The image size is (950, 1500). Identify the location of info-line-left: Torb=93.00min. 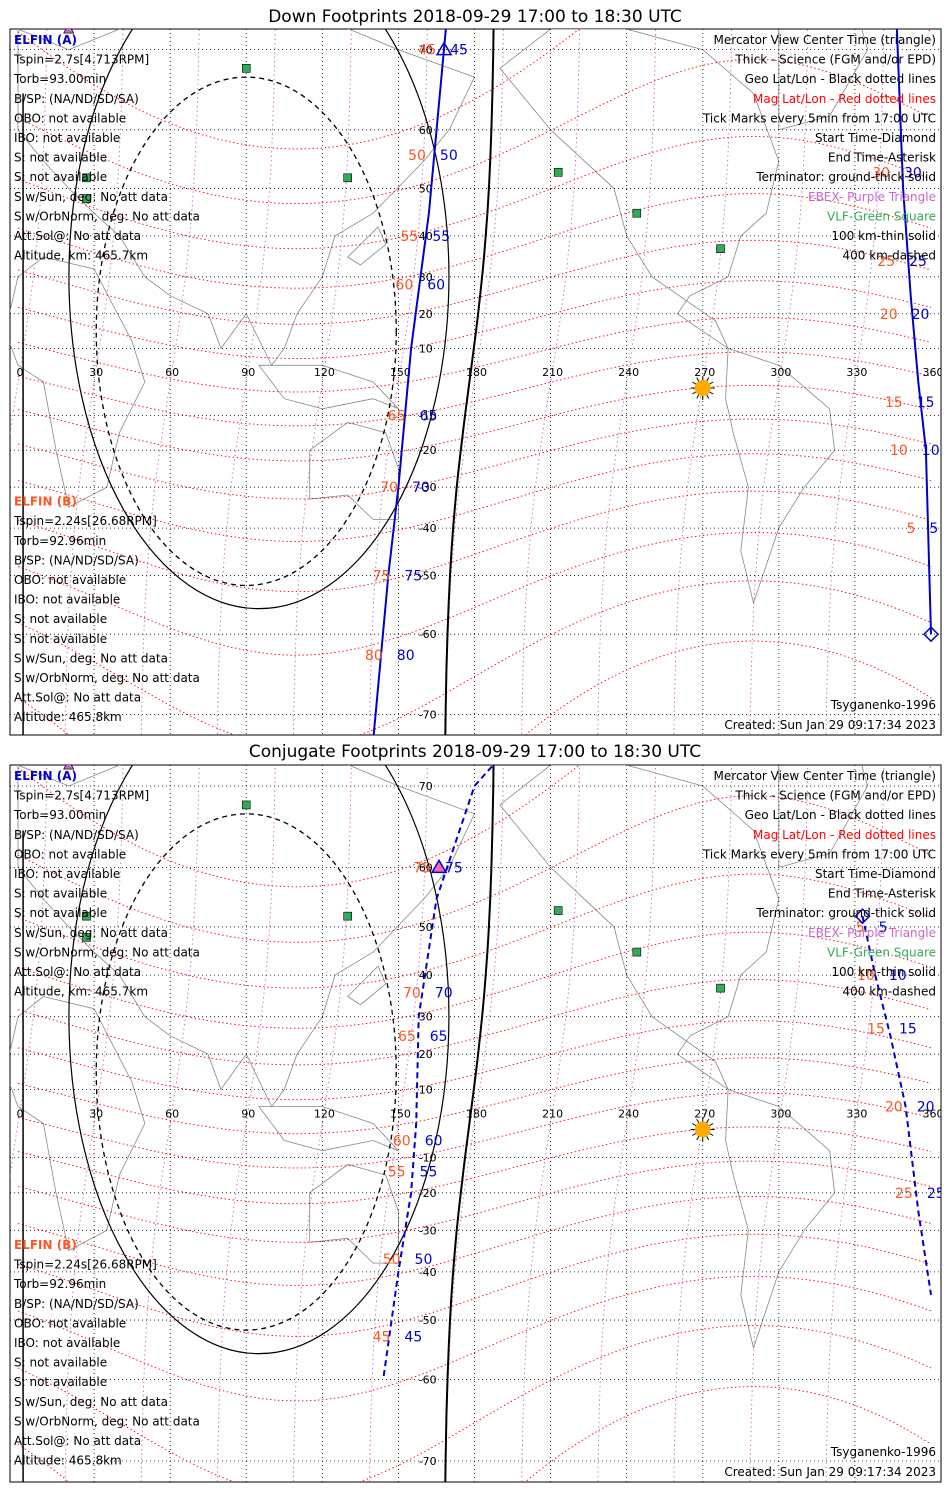
(59, 79).